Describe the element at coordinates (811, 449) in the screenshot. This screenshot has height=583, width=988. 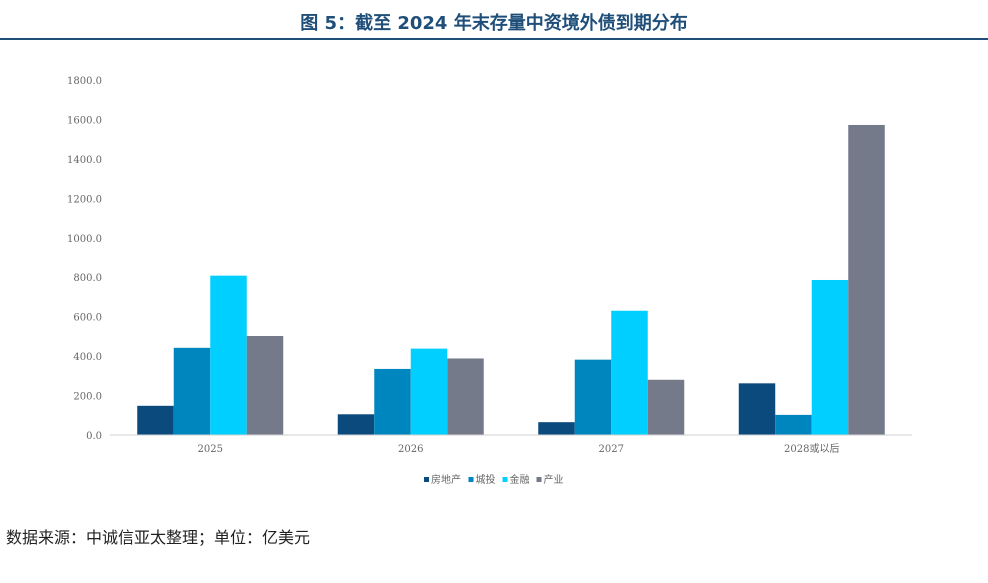
I see `x-tick-label: 2028或以后` at that location.